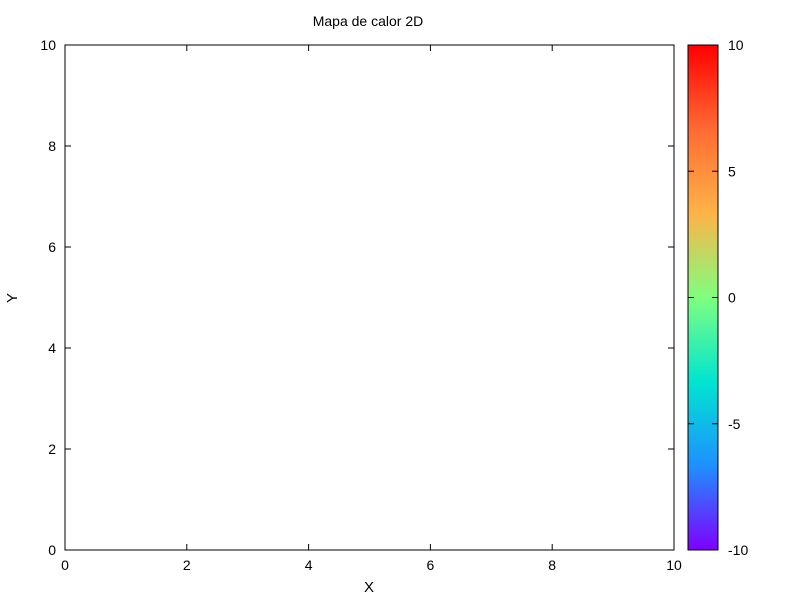  I want to click on y-axis-label: Y, so click(12, 298).